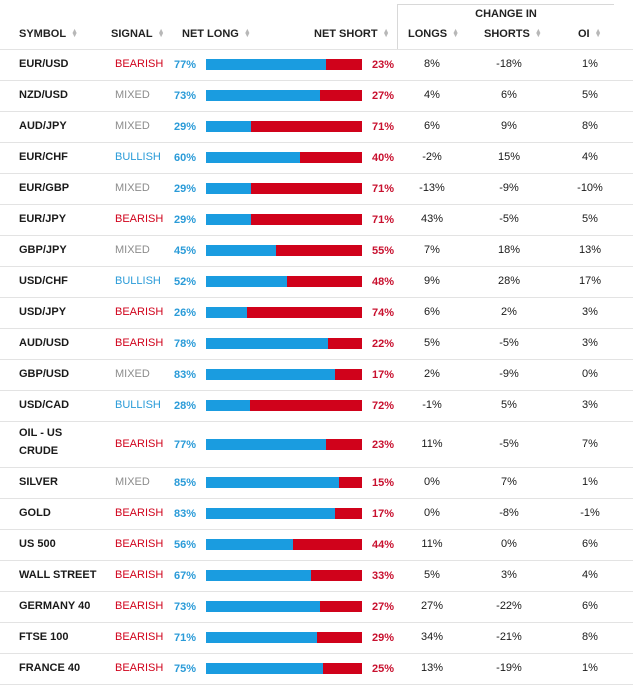 The image size is (633, 693). Describe the element at coordinates (58, 575) in the screenshot. I see `symbol-cell: WALL STREET` at that location.